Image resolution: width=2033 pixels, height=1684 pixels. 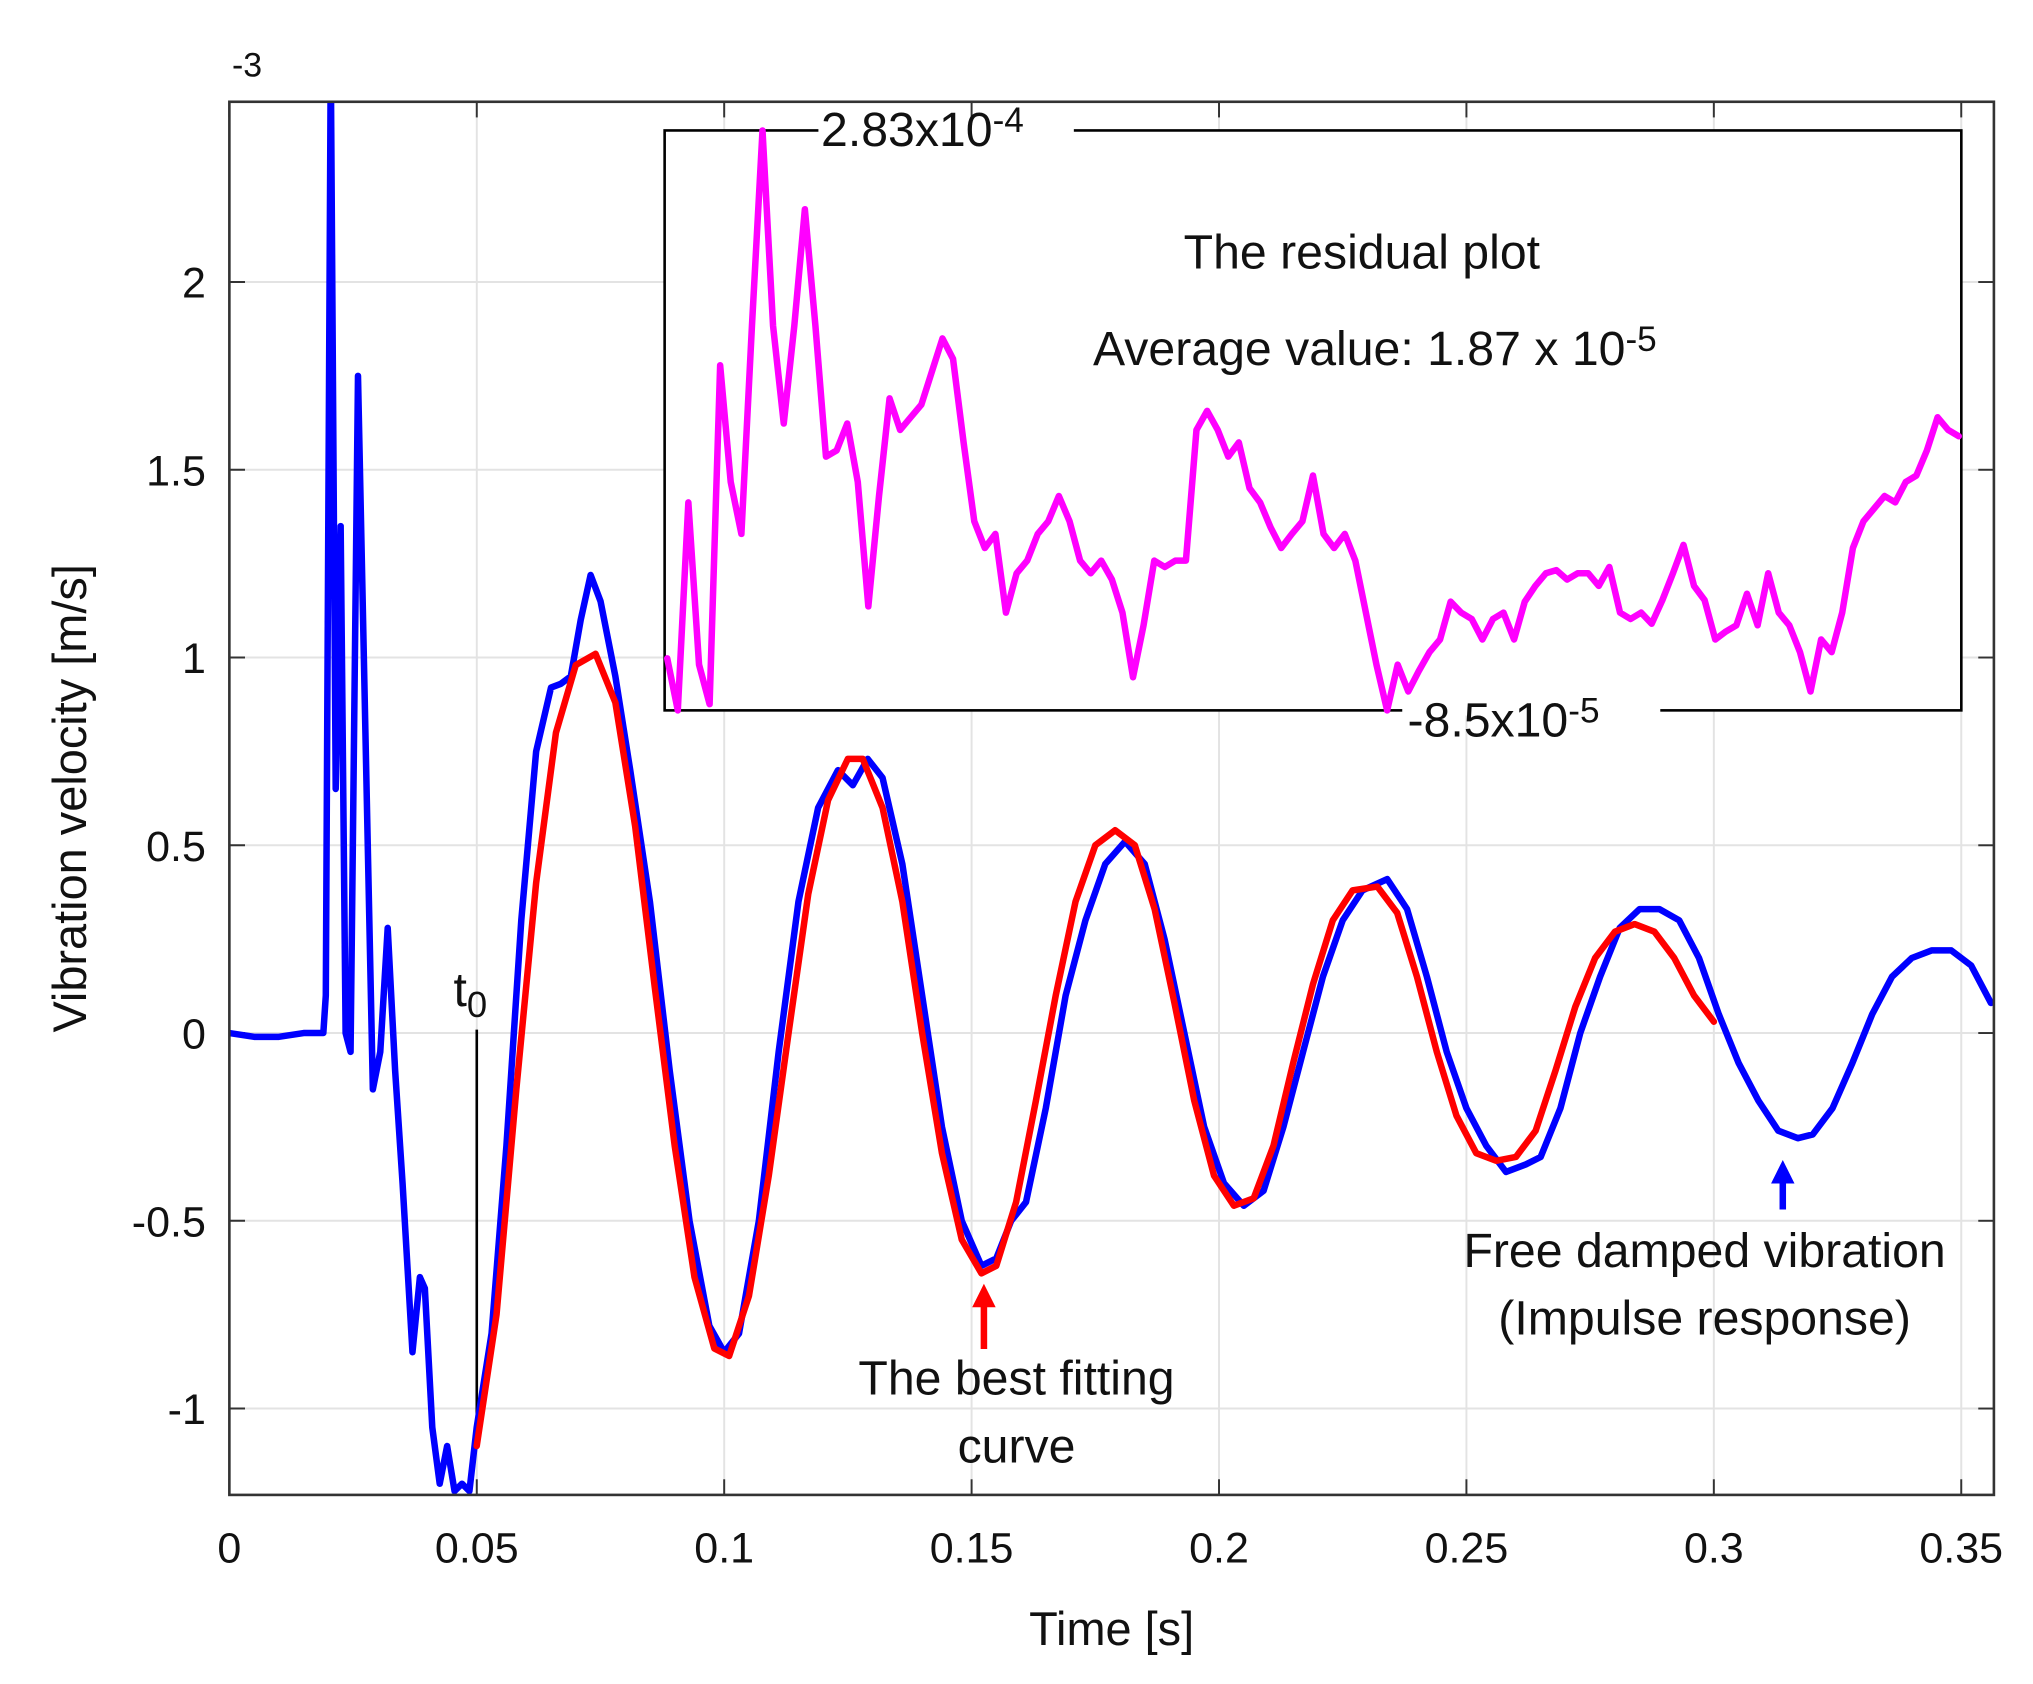 I want to click on inset-min-text-exponent: -5, so click(x=1583, y=710).